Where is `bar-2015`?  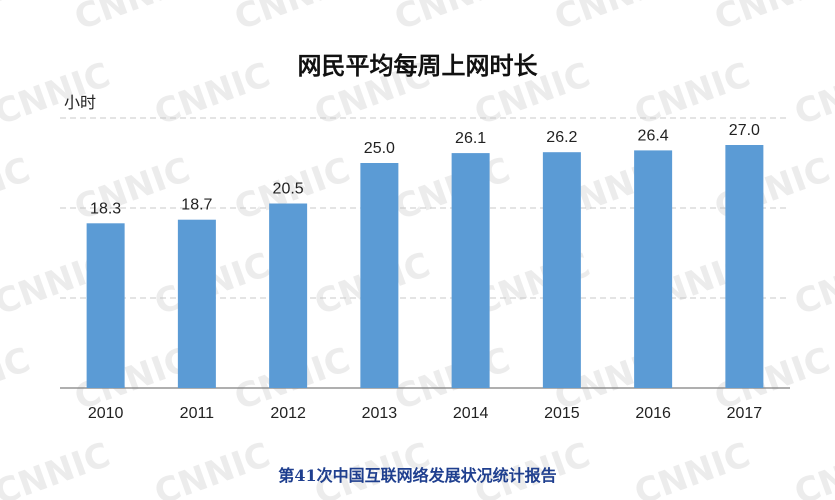 bar-2015 is located at coordinates (561, 270).